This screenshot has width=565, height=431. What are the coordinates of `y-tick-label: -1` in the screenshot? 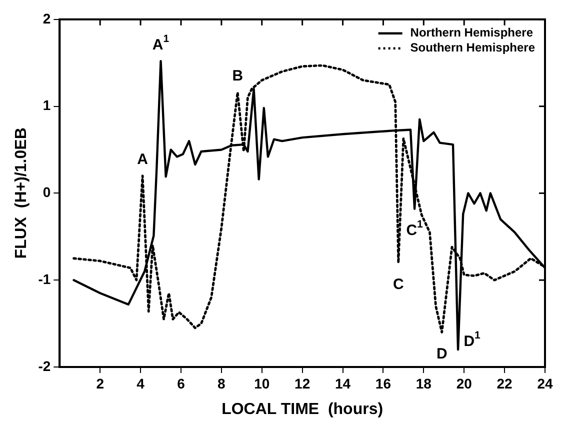 It's located at (44, 278).